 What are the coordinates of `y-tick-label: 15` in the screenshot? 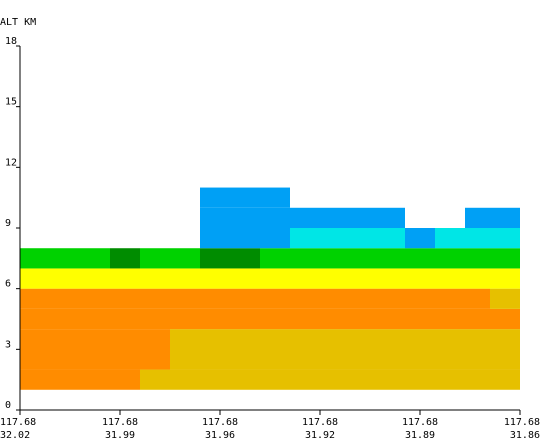 It's located at (11, 102).